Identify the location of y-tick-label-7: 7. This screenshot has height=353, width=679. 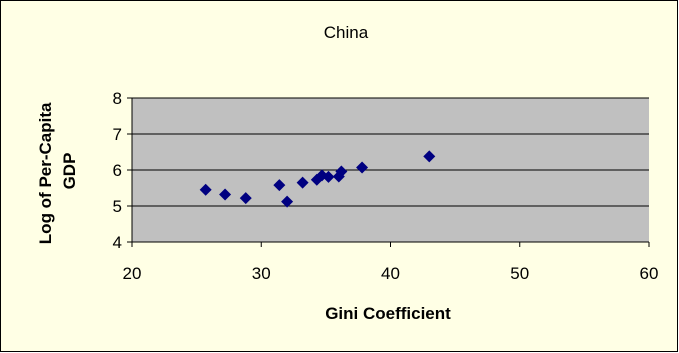
(117, 134).